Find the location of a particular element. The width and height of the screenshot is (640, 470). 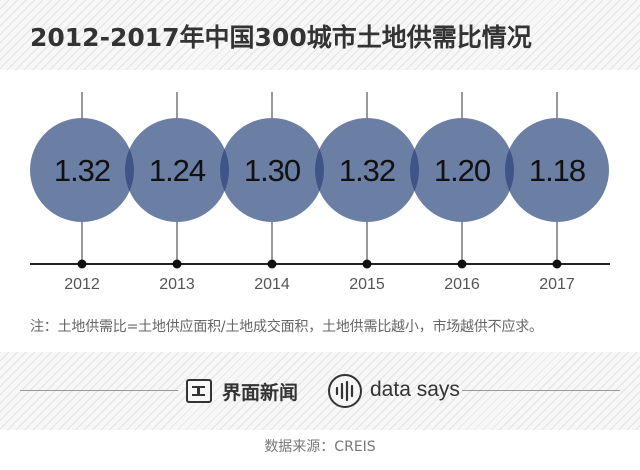

chart-title: 2012-2017年中国300城市土地供需比情况 is located at coordinates (281, 37).